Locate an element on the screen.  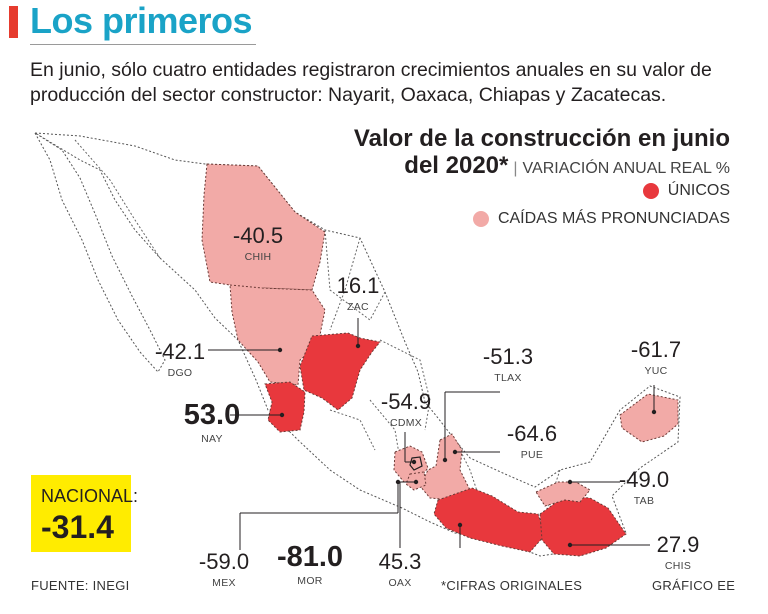
label-tab-abbr: TAB is located at coordinates (644, 501).